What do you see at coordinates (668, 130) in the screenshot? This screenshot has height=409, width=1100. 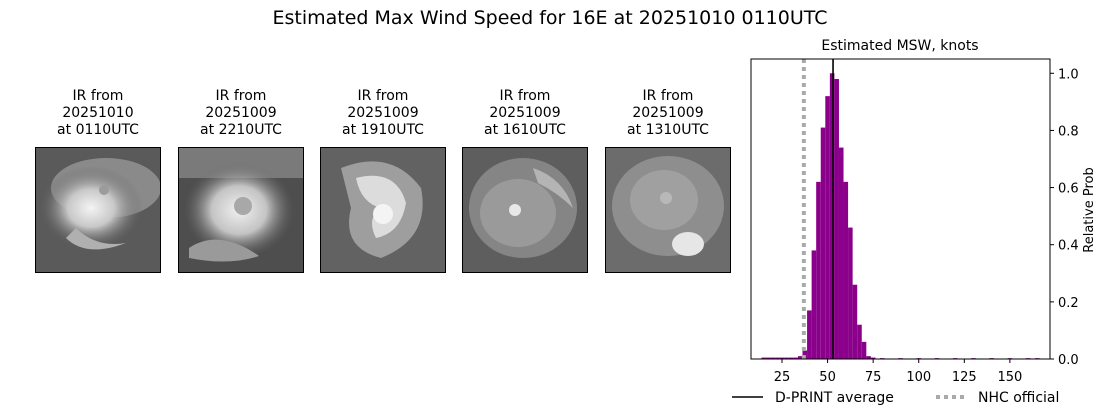 I see `ir-label-time: at 1310UTC` at bounding box center [668, 130].